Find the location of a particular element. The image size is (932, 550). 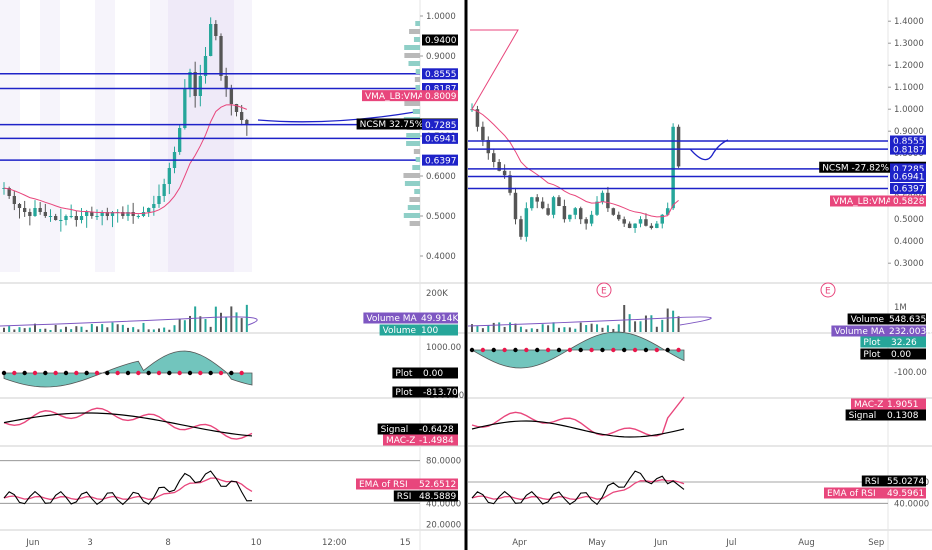

price-value: -0.6428 is located at coordinates (436, 430).